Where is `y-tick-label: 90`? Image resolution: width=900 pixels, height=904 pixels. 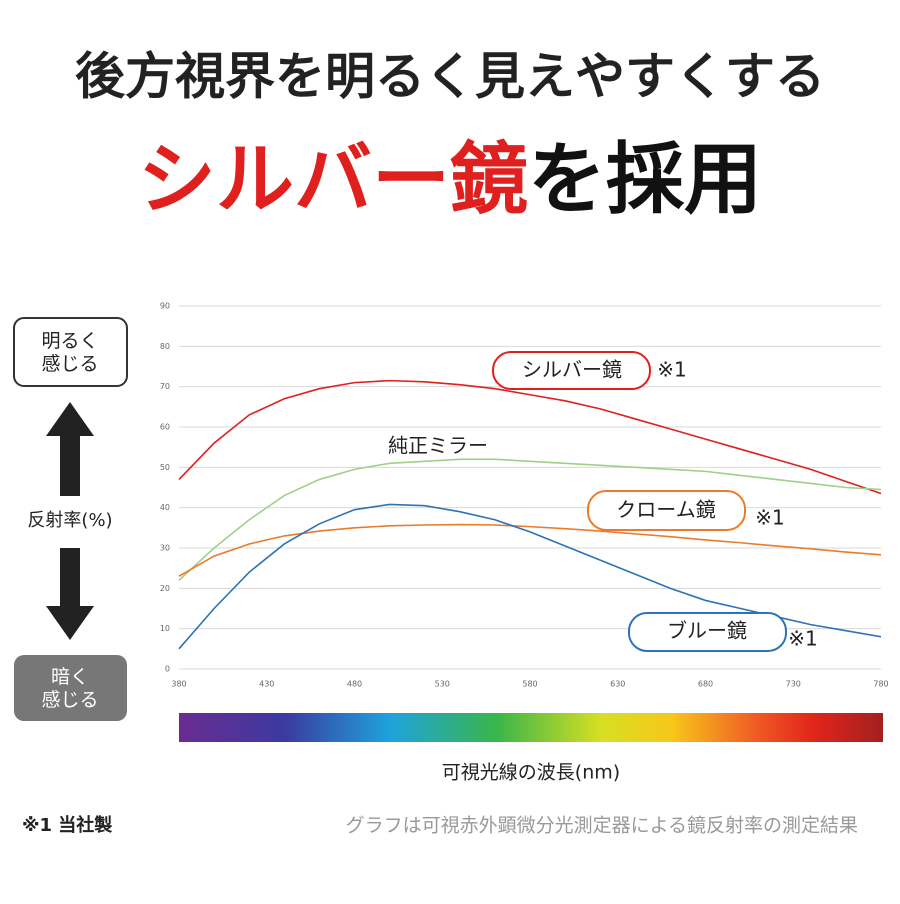 y-tick-label: 90 is located at coordinates (165, 306).